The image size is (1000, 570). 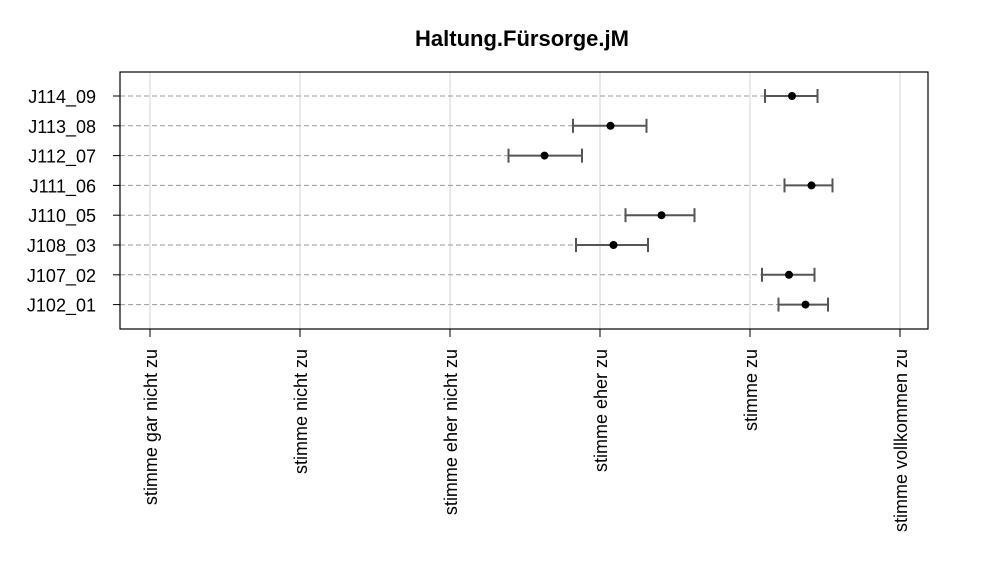 What do you see at coordinates (61, 246) in the screenshot?
I see `y-tick-label: J108_03` at bounding box center [61, 246].